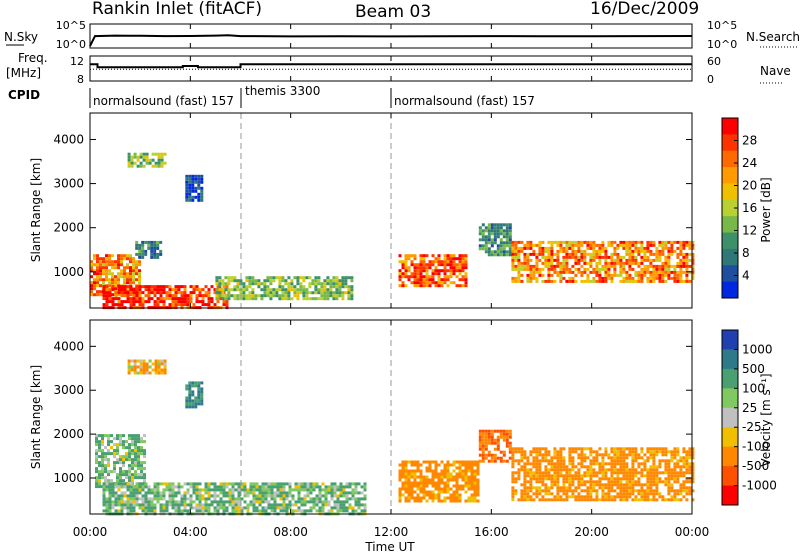 The image size is (800, 554). Describe the element at coordinates (138, 166) in the screenshot. I see `power-cell-r7` at that location.